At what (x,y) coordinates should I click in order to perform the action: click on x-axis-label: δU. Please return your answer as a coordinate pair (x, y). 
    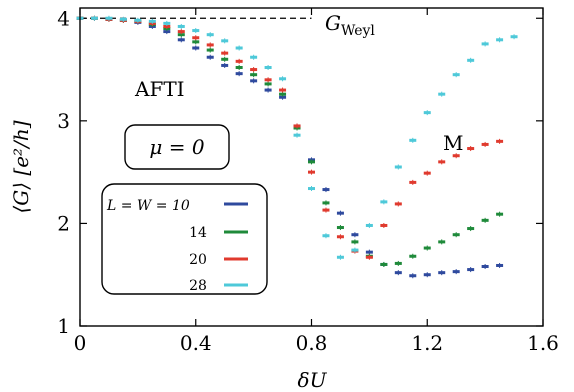
    Looking at the image, I should click on (313, 380).